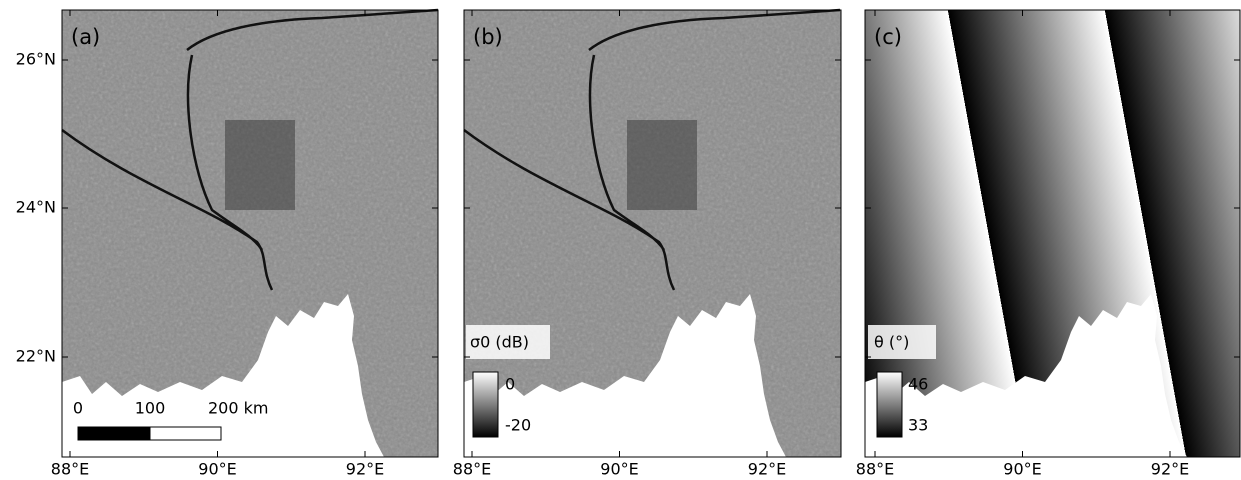  What do you see at coordinates (918, 384) in the screenshot?
I see `colorbar-label: 46` at bounding box center [918, 384].